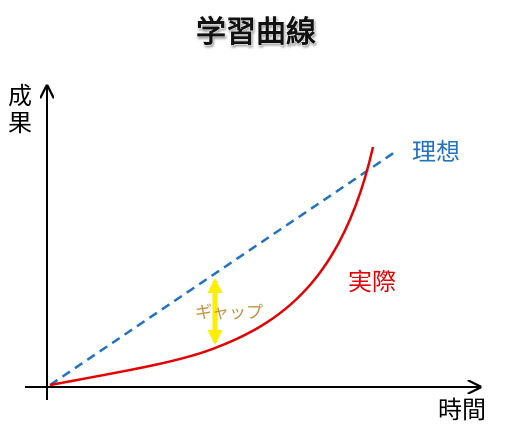  Describe the element at coordinates (20, 96) in the screenshot. I see `y-axis-label-part: 成` at that location.